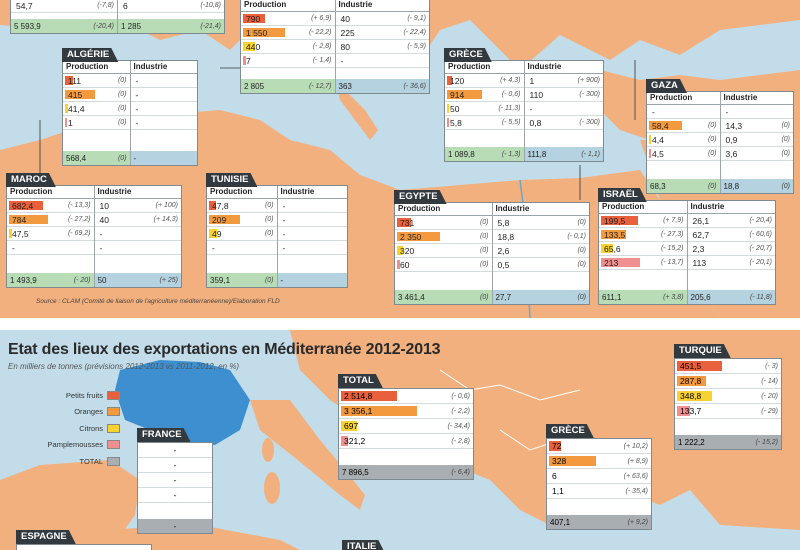  I want to click on cell-value: 697, so click(351, 426).